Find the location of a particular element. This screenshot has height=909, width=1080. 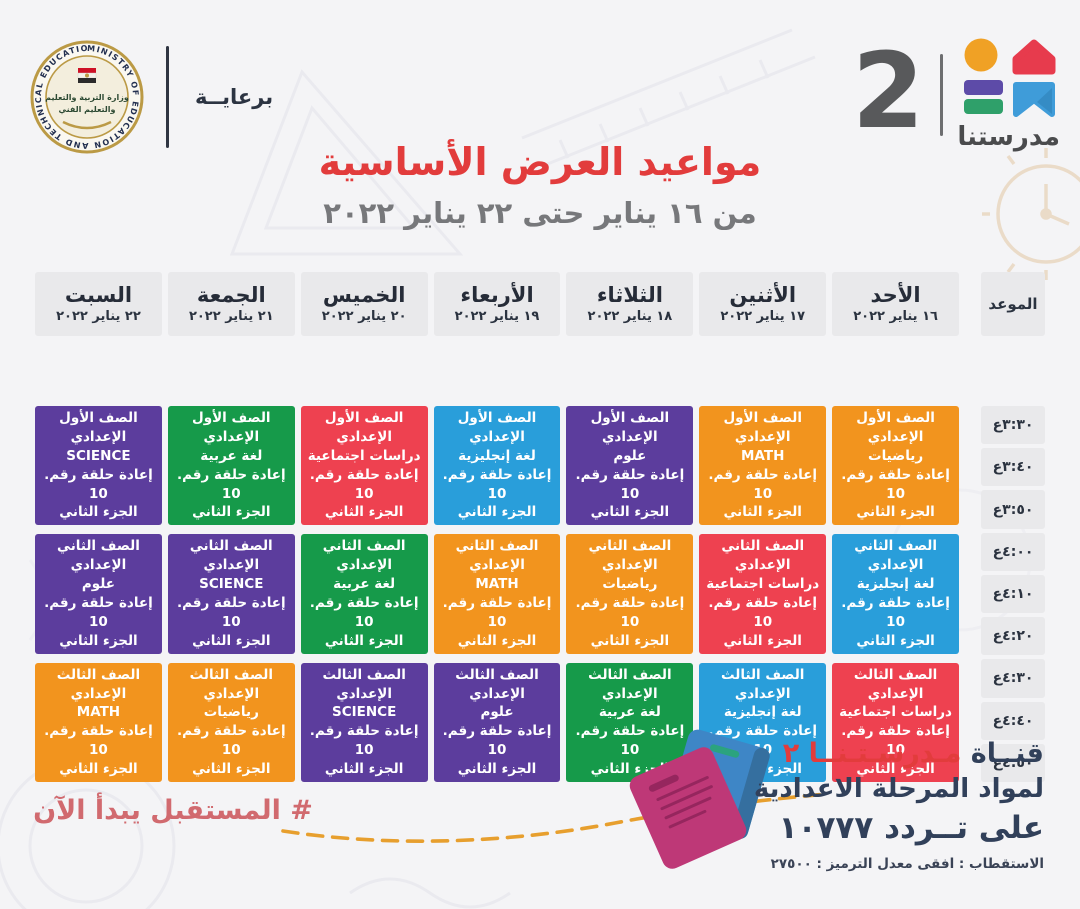

time-cell: ٤:٥٠ع is located at coordinates (1013, 762).